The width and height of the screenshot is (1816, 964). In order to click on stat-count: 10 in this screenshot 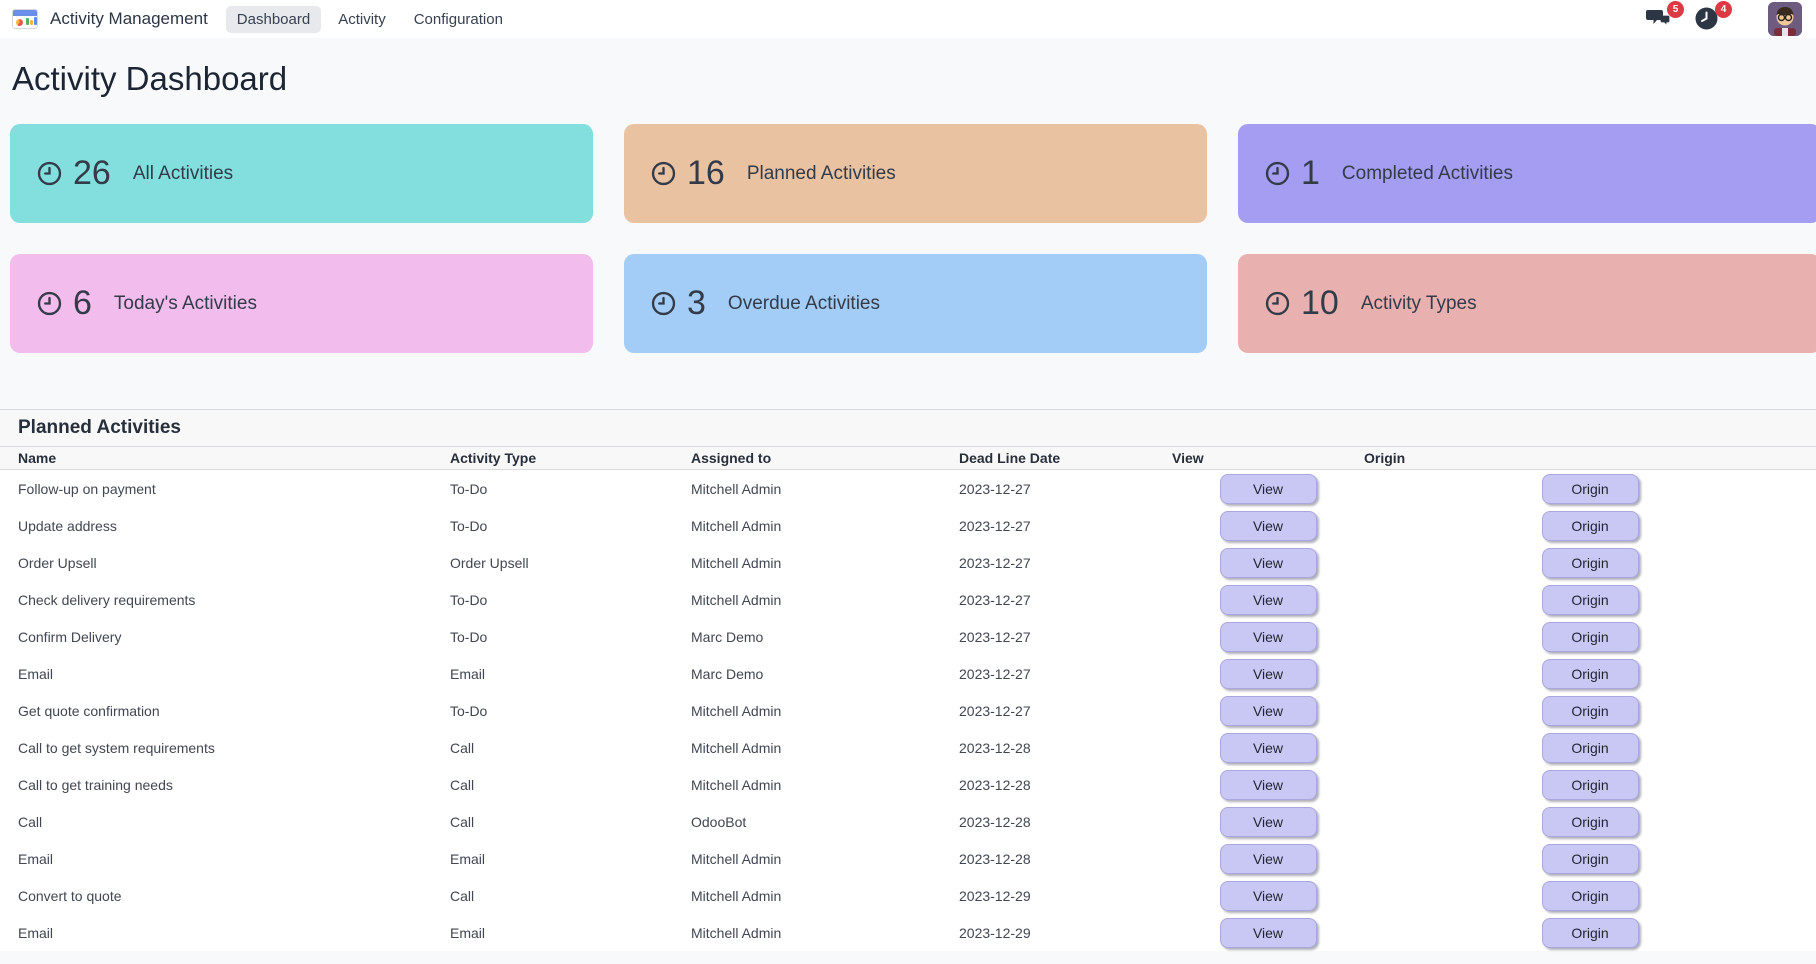, I will do `click(1320, 303)`.